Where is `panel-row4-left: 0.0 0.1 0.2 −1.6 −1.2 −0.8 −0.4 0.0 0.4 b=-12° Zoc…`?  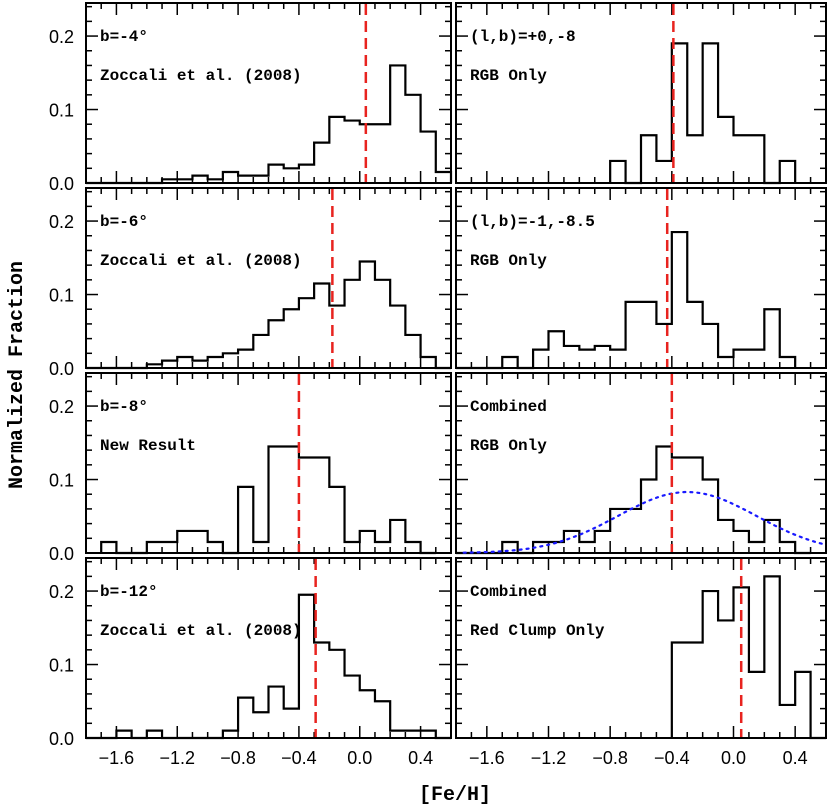
panel-row4-left: 0.0 0.1 0.2 −1.6 −1.2 −0.8 −0.4 0.0 0.4 b=-12° Zoc… is located at coordinates (250, 662).